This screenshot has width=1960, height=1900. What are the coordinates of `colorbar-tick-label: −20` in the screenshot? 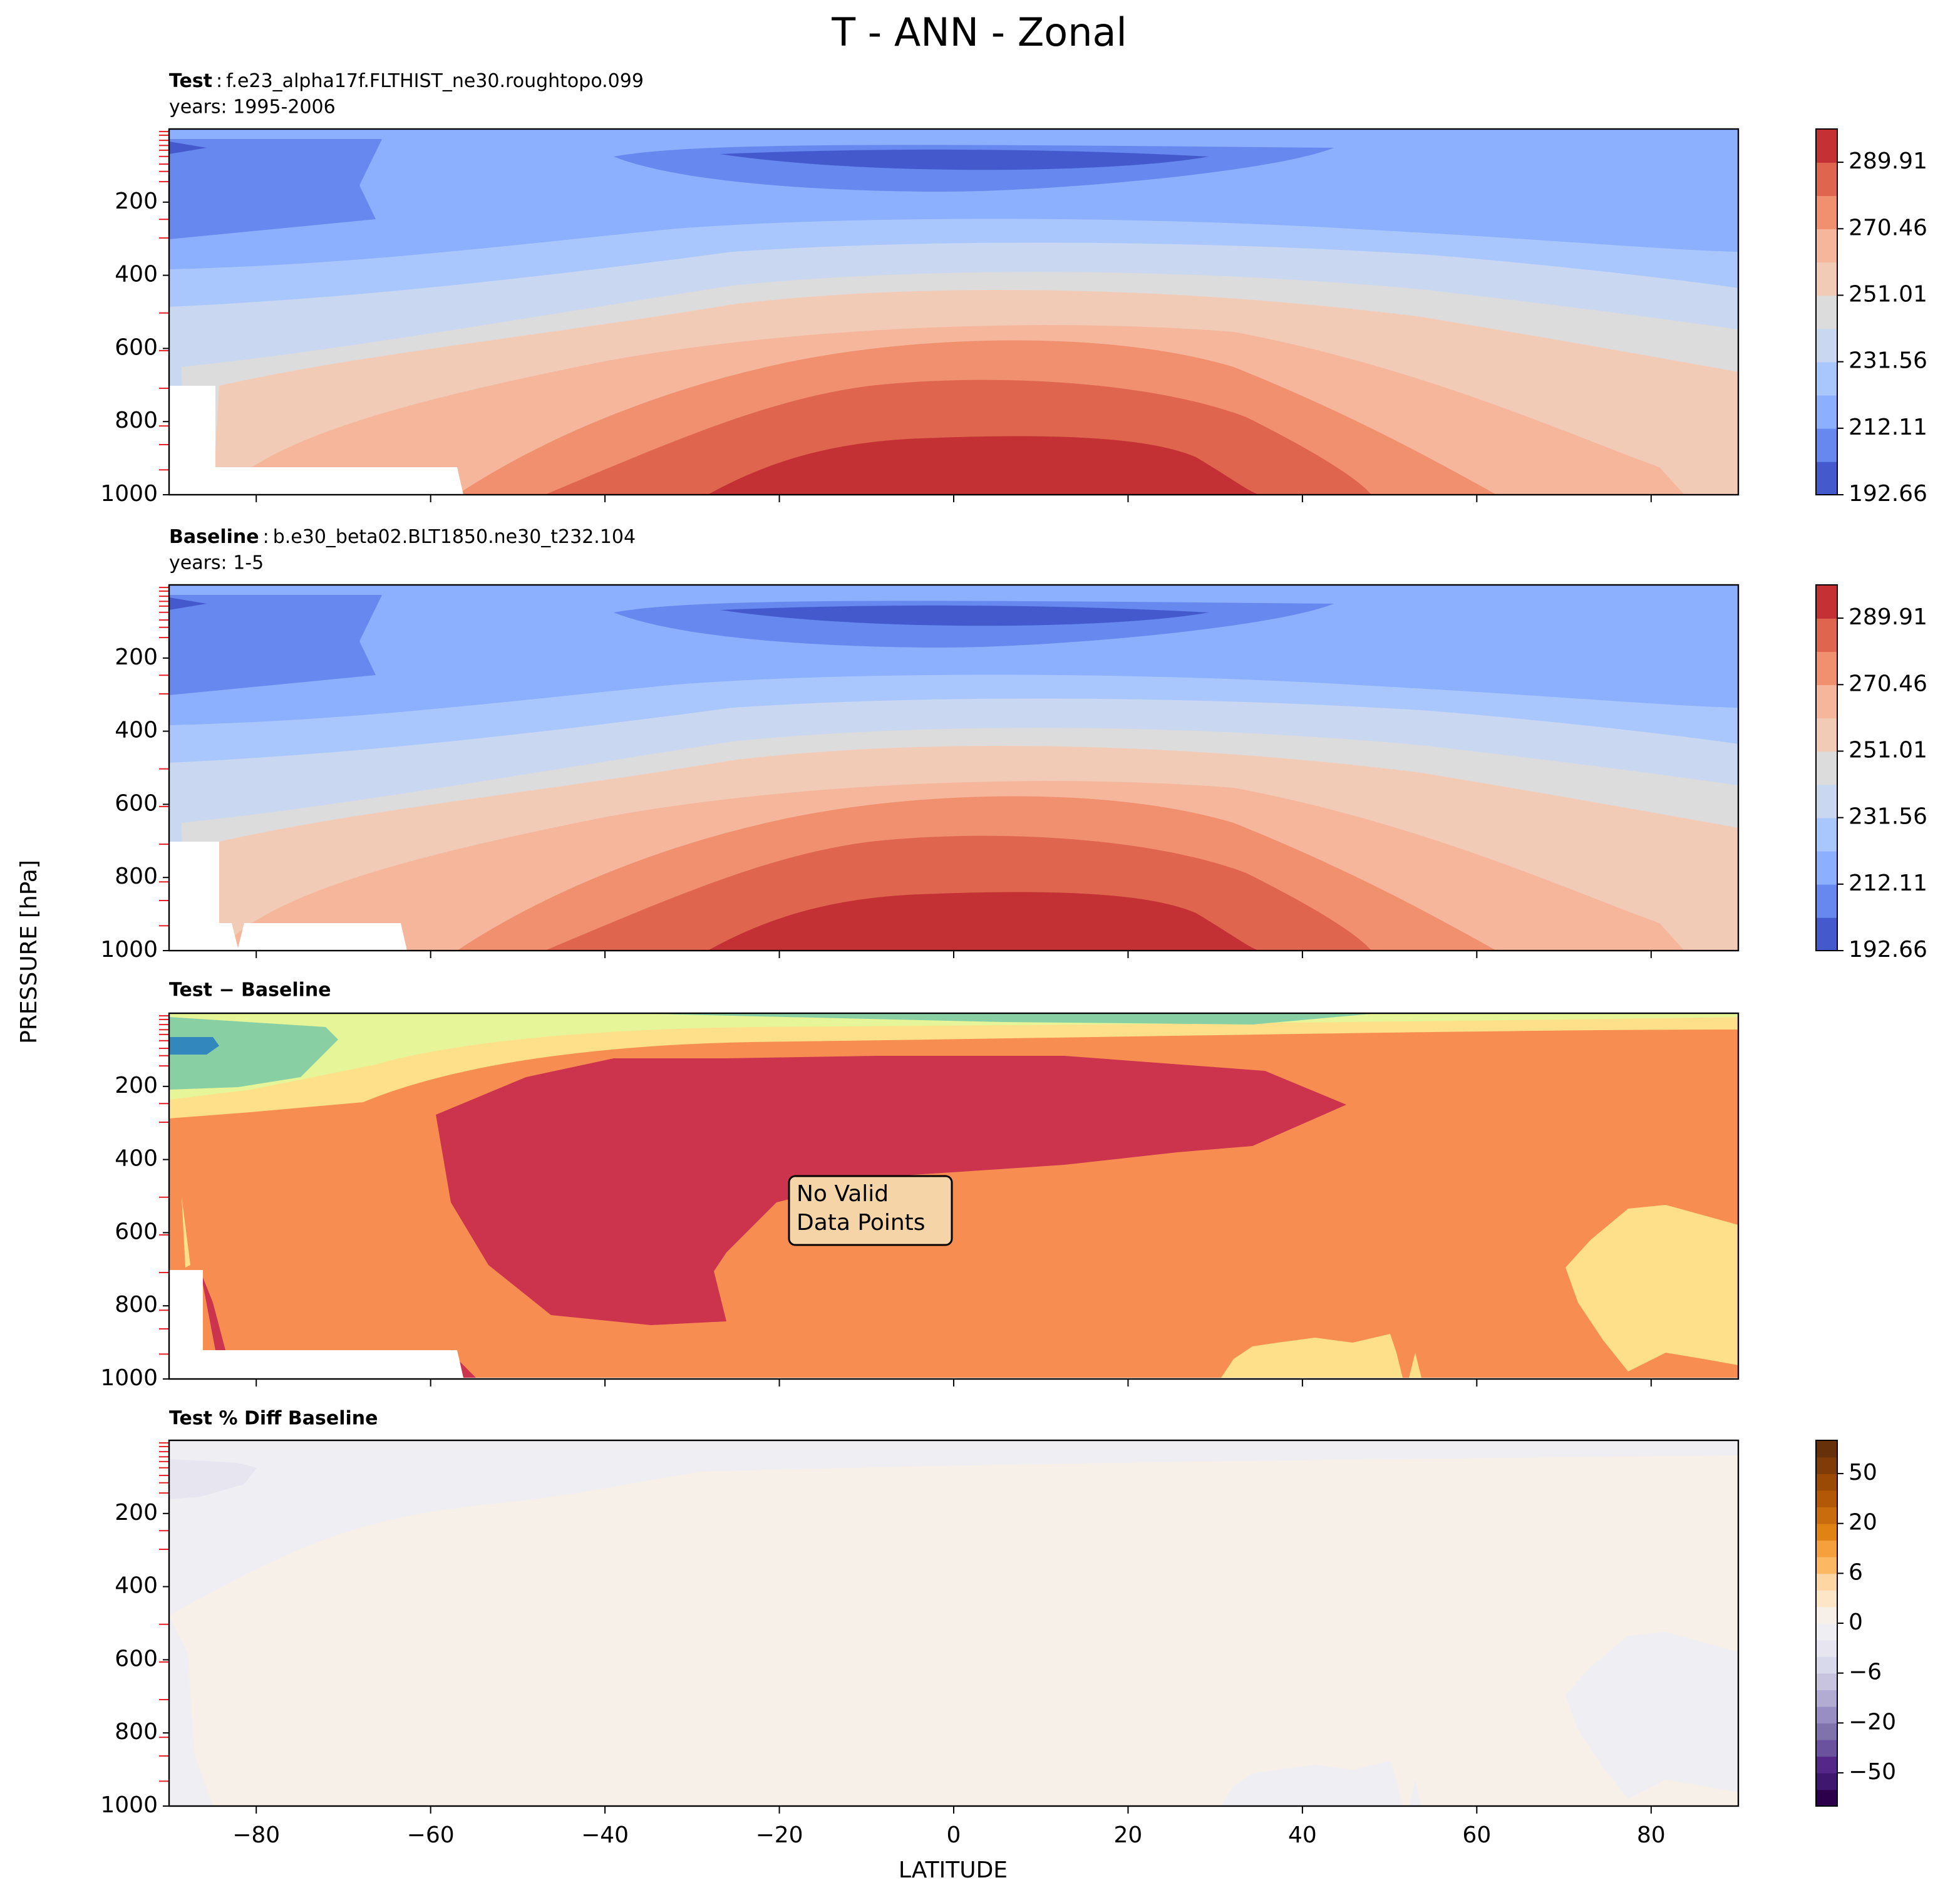 It's located at (1872, 1722).